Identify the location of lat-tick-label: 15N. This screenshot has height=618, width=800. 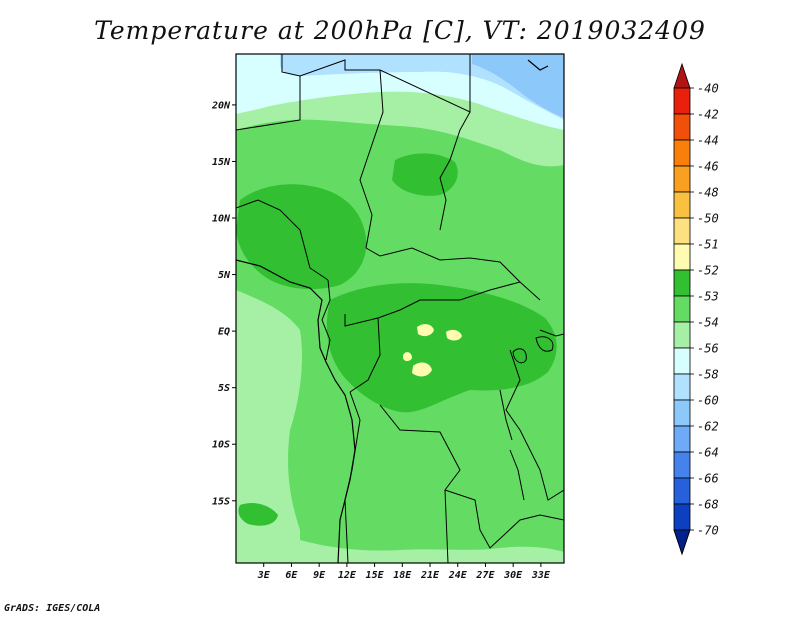
(221, 162).